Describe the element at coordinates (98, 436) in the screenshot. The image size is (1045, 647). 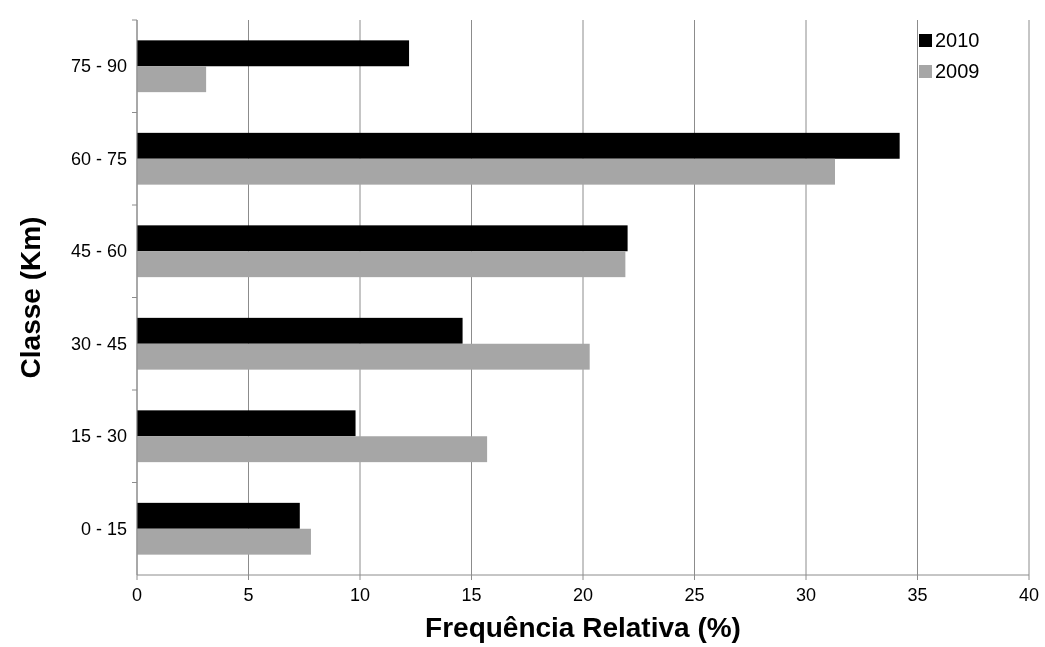
I see `y-tick-label: 15 - 30` at that location.